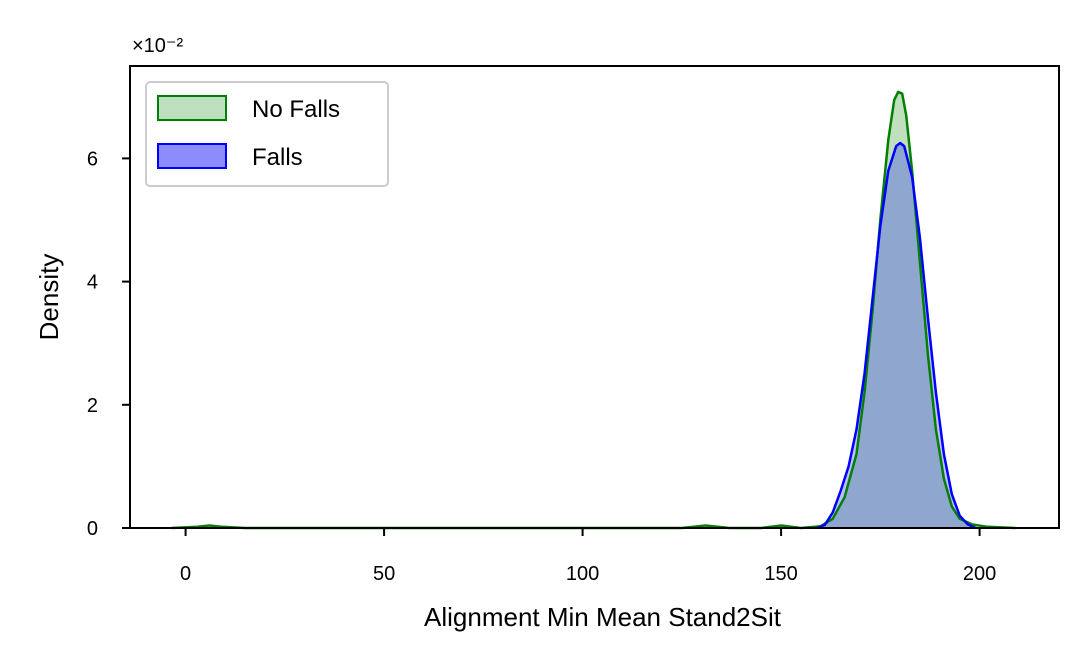 The height and width of the screenshot is (666, 1088). What do you see at coordinates (92, 406) in the screenshot?
I see `y-tick-label: 2` at bounding box center [92, 406].